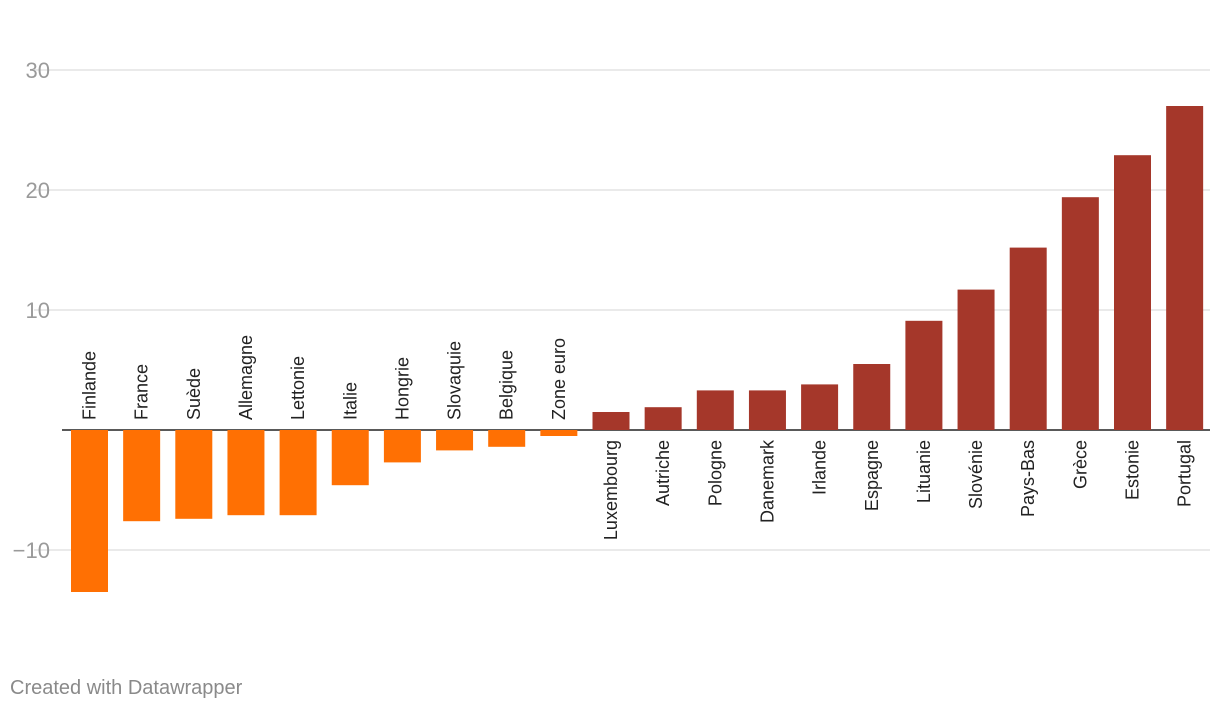 This screenshot has width=1220, height=714. Describe the element at coordinates (1080, 313) in the screenshot. I see `bar-grèce` at that location.